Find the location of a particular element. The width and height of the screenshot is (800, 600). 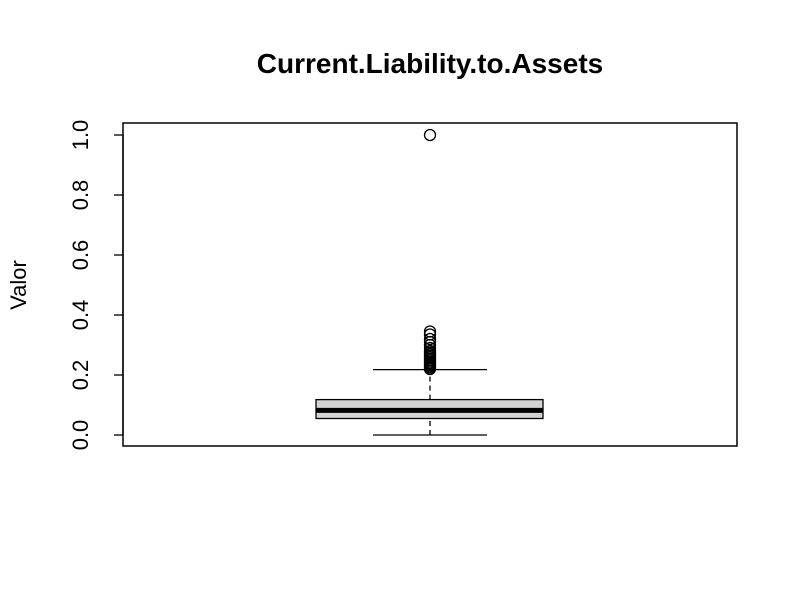

y-tick-label: 0.4 is located at coordinates (80, 315).